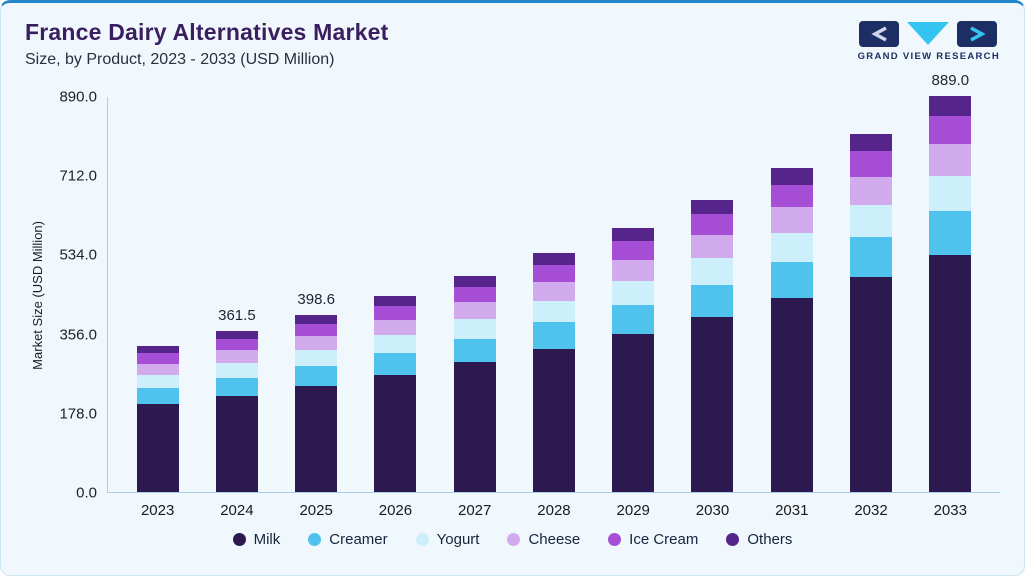 The image size is (1025, 576). What do you see at coordinates (633, 510) in the screenshot?
I see `x-axis-label: 2029` at bounding box center [633, 510].